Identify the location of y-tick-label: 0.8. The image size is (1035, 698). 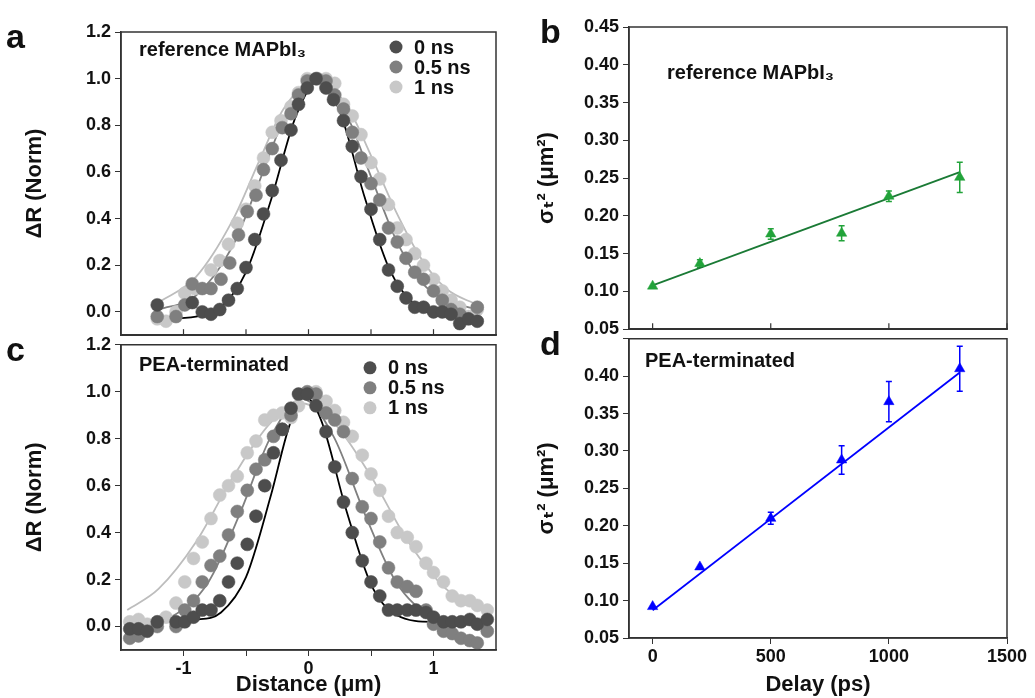
(98, 124).